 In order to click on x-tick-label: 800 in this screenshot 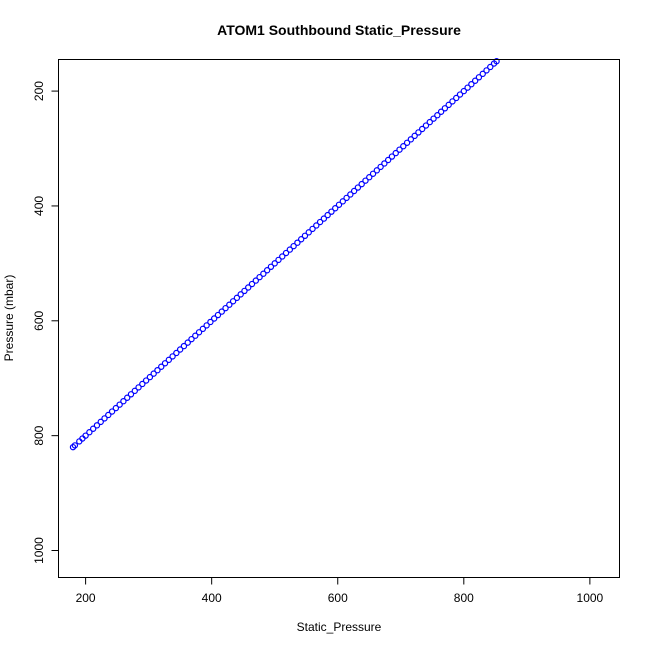, I will do `click(464, 598)`.